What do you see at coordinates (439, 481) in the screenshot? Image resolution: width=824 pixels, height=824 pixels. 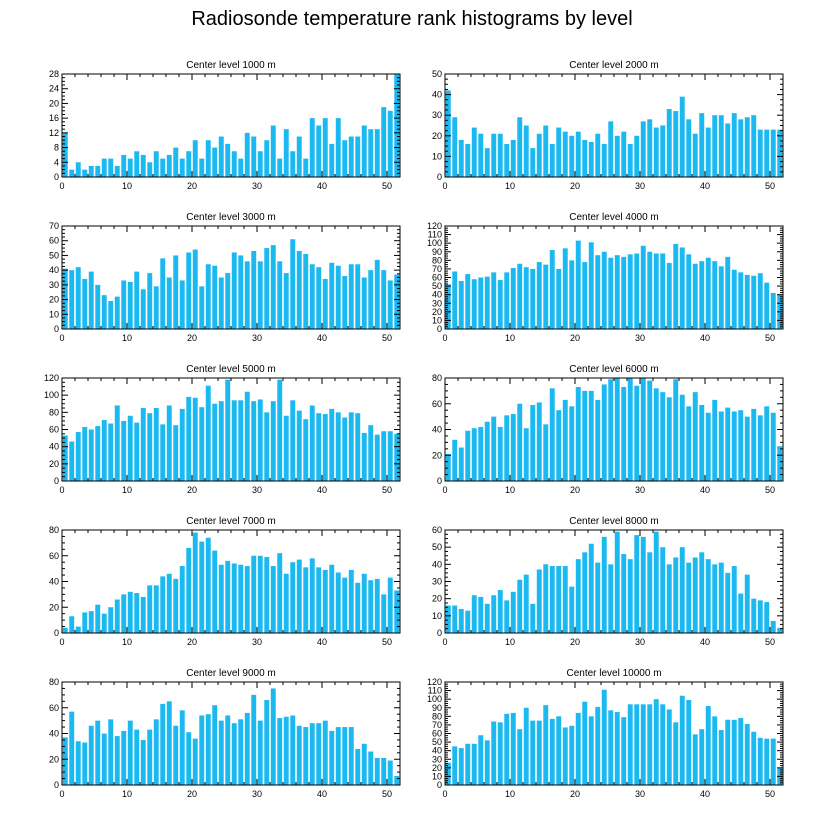 I see `y-tick-label: 0` at bounding box center [439, 481].